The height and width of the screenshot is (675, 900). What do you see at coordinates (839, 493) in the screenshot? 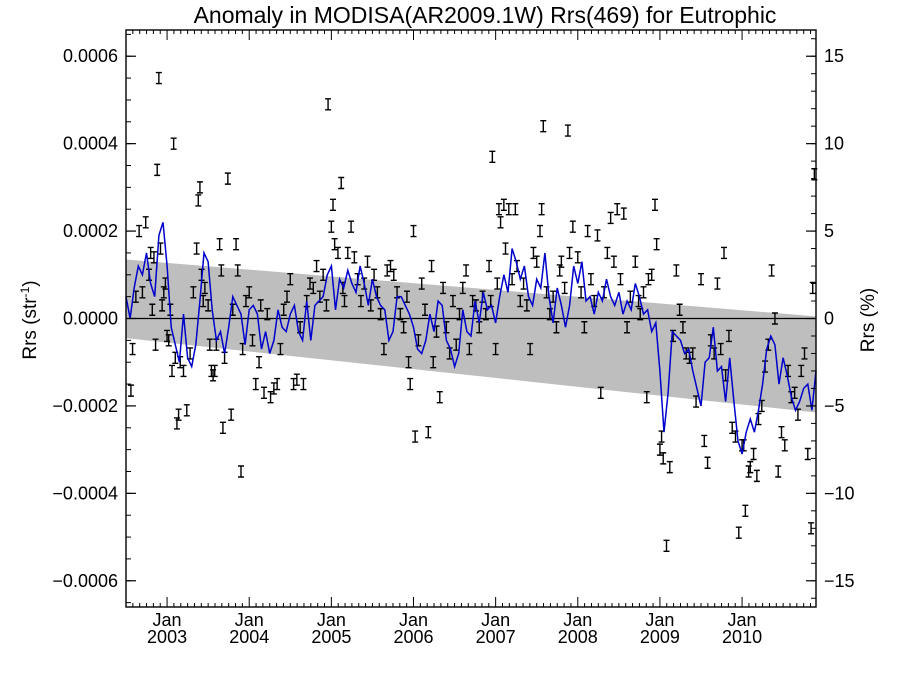
I see `y-tick-label-right: −10` at bounding box center [839, 493].